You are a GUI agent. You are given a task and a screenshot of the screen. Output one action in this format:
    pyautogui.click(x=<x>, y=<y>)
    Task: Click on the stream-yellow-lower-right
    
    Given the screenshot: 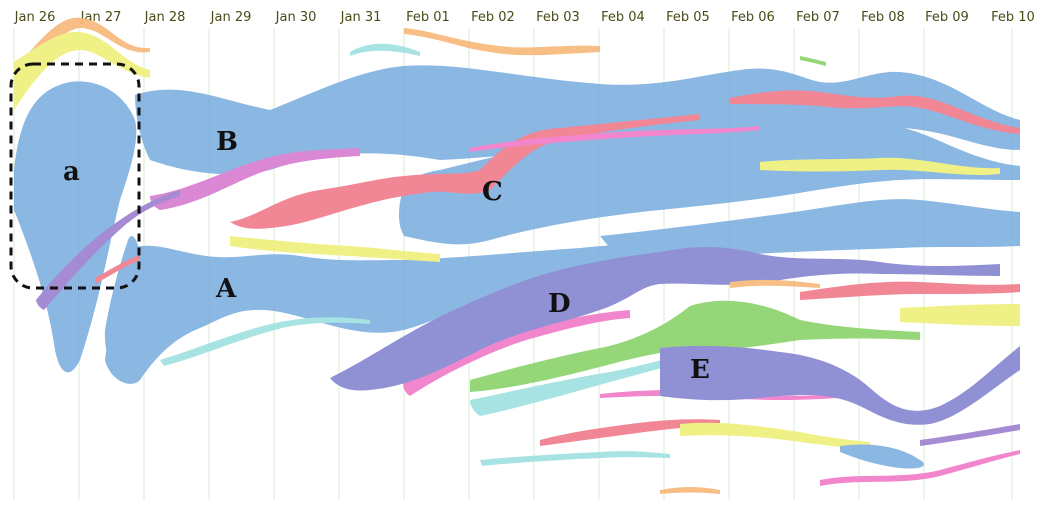 What is the action you would take?
    pyautogui.click(x=960, y=315)
    